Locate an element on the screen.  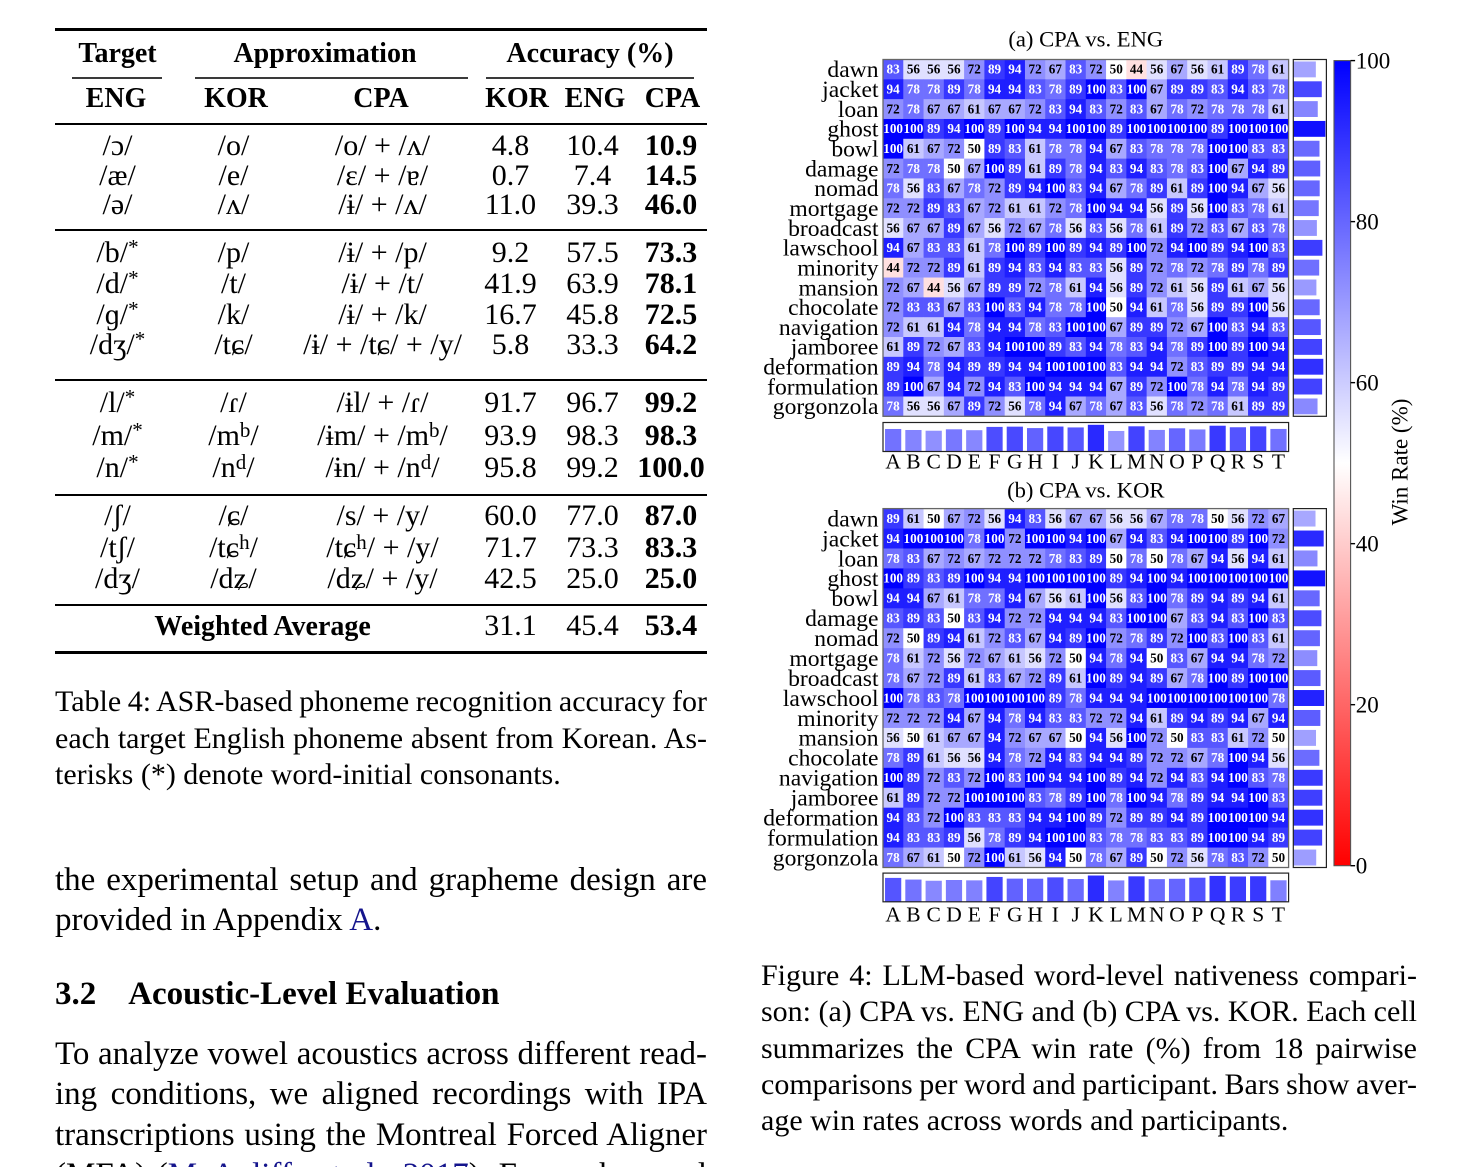
svg-text: Win Rate (%) is located at coordinates (1400, 462).